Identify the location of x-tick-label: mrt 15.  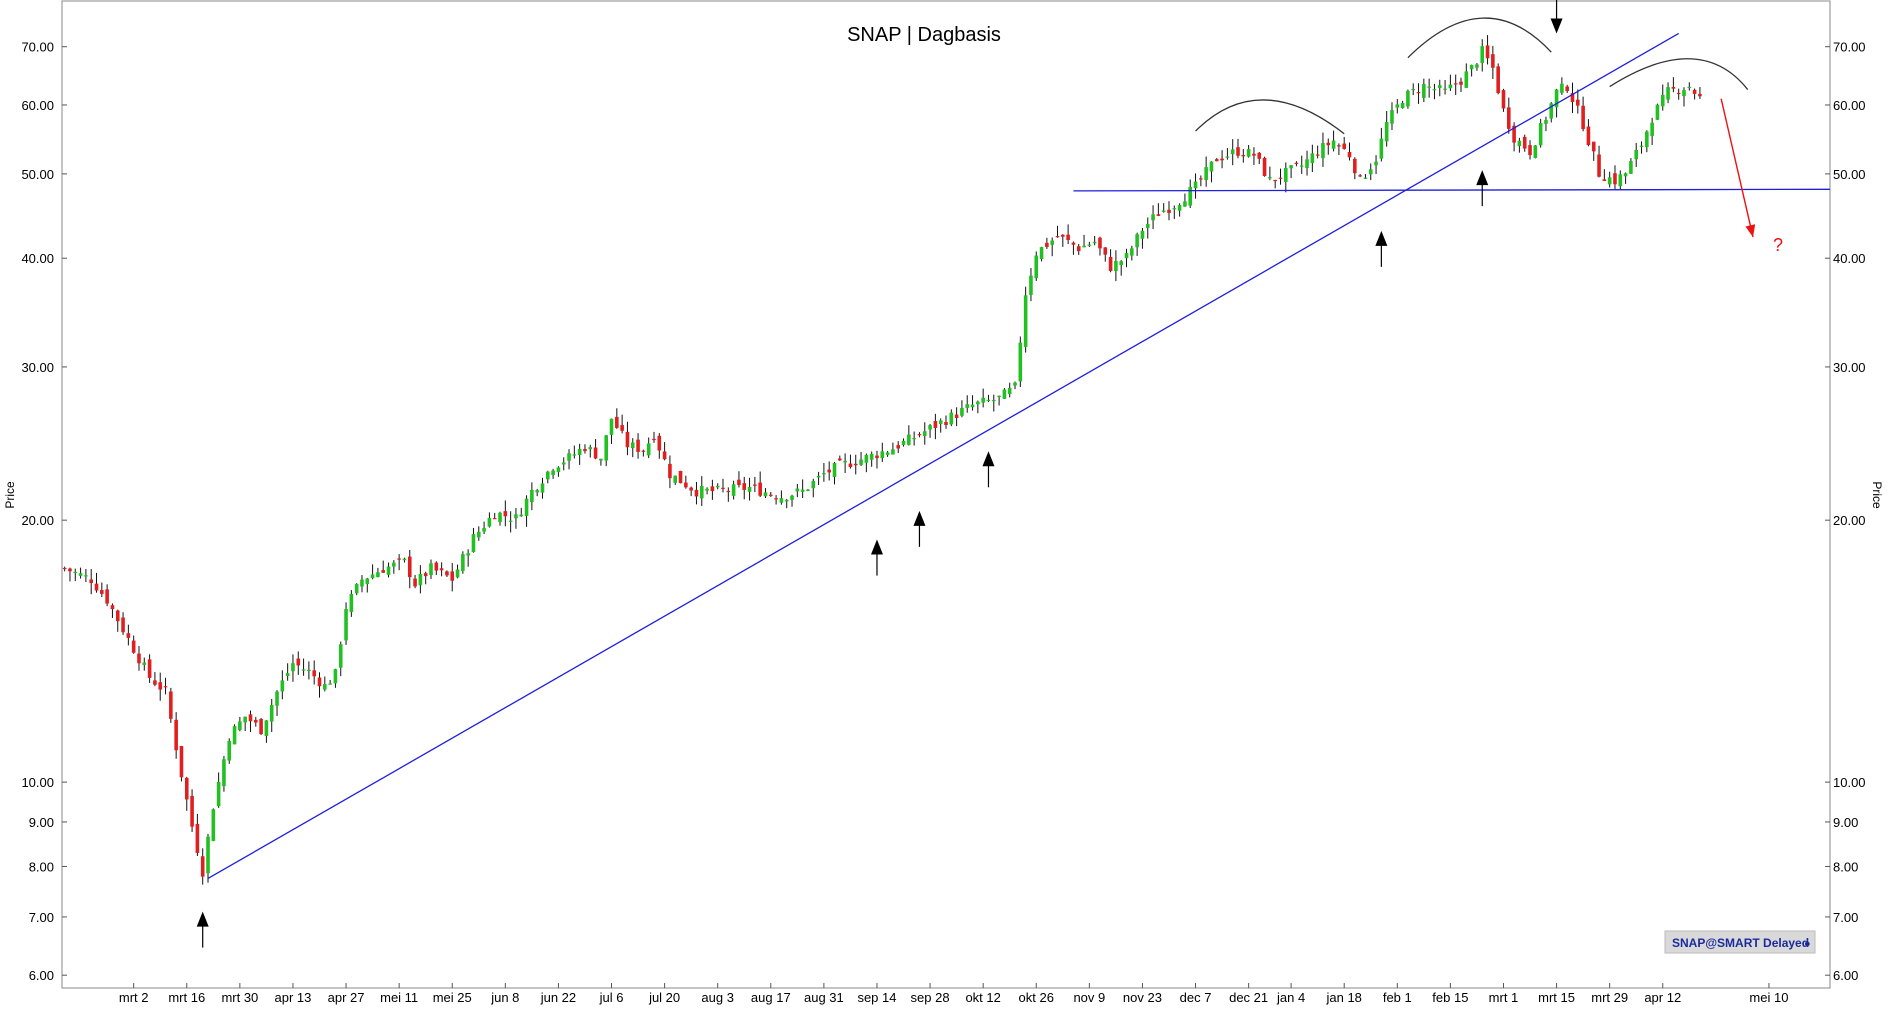
(1556, 997).